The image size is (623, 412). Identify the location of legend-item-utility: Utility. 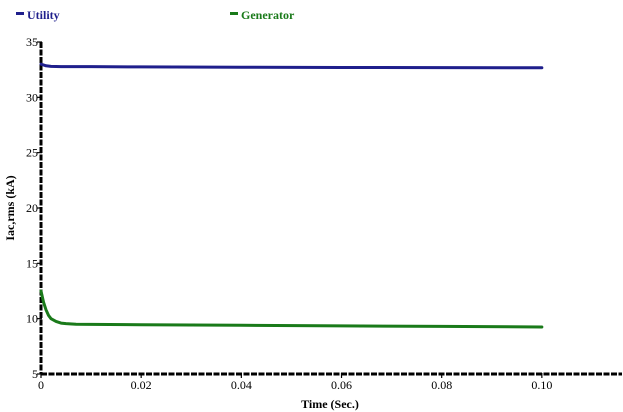
(38, 15).